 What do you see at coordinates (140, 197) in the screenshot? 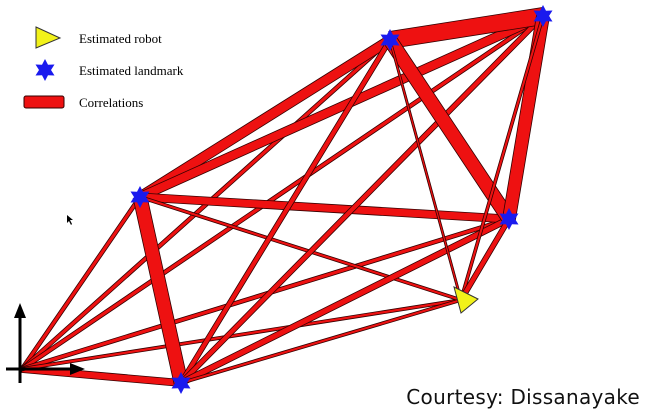
I see `landmark-1-icon` at bounding box center [140, 197].